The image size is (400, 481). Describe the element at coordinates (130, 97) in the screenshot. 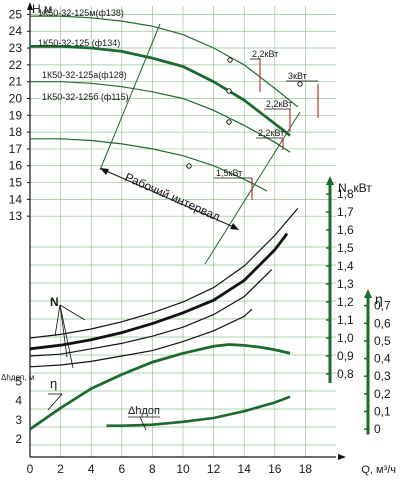

I see `operating-range-boundary` at that location.